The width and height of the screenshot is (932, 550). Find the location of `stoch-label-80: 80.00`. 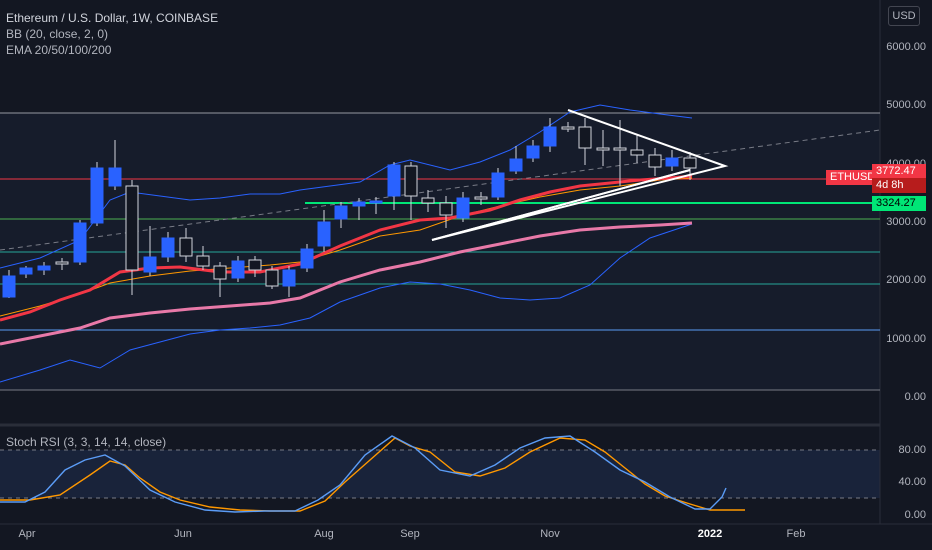

stoch-label-80: 80.00 is located at coordinates (912, 450).